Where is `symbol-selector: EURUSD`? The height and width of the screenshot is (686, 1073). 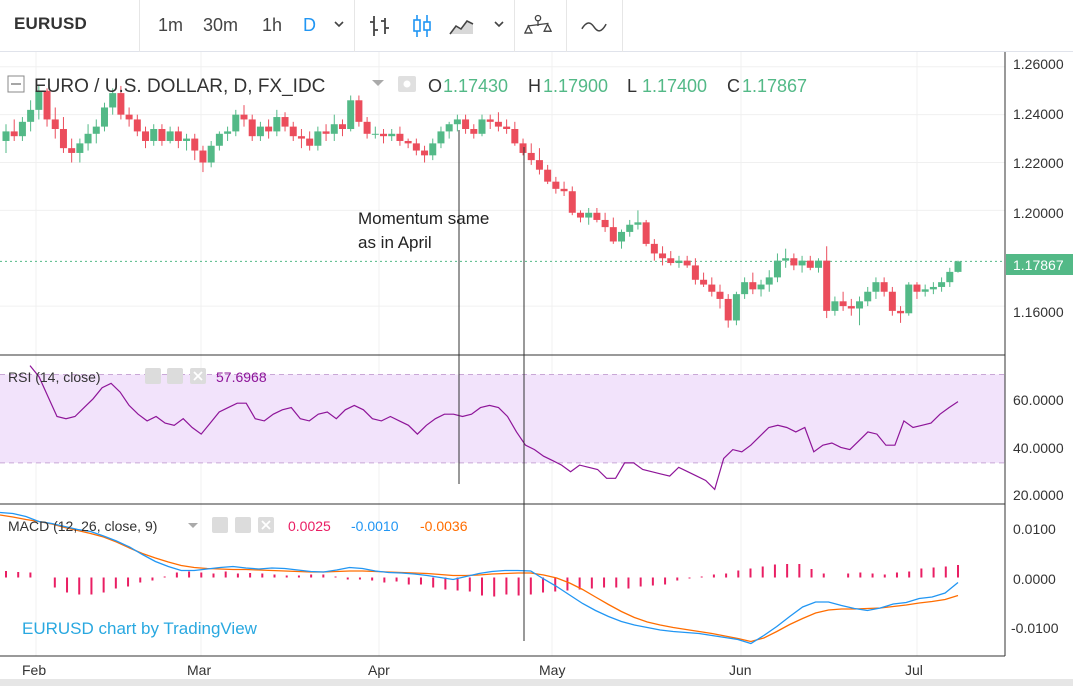
symbol-selector: EURUSD is located at coordinates (50, 23).